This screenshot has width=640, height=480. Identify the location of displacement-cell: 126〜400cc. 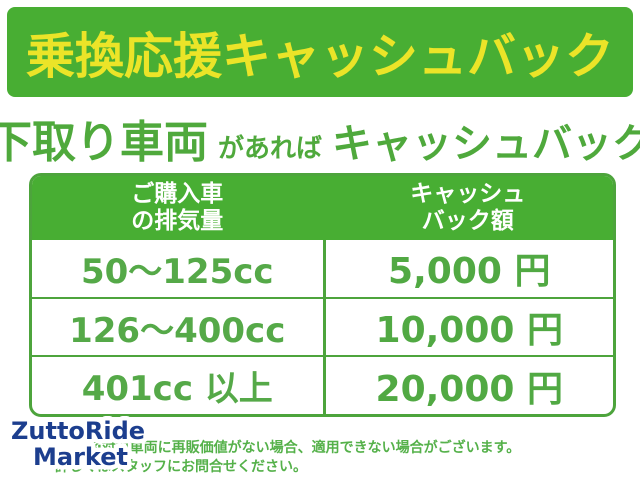
(177, 330).